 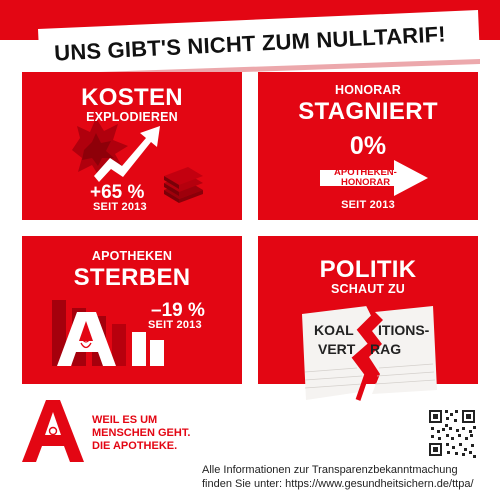 I want to click on kosten-heading: KOSTEN, so click(x=132, y=97).